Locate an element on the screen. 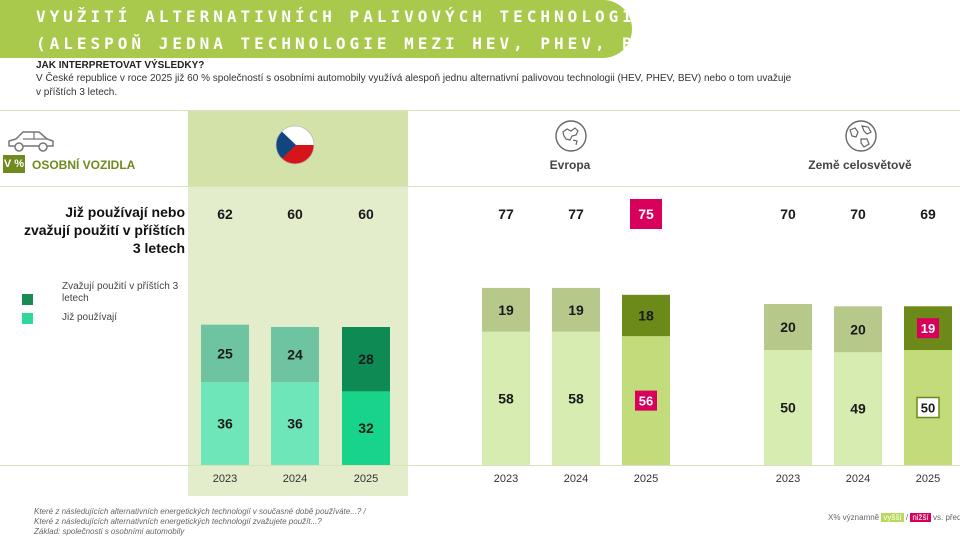 The height and width of the screenshot is (540, 960). label-czech-2023-using: 36 is located at coordinates (225, 424).